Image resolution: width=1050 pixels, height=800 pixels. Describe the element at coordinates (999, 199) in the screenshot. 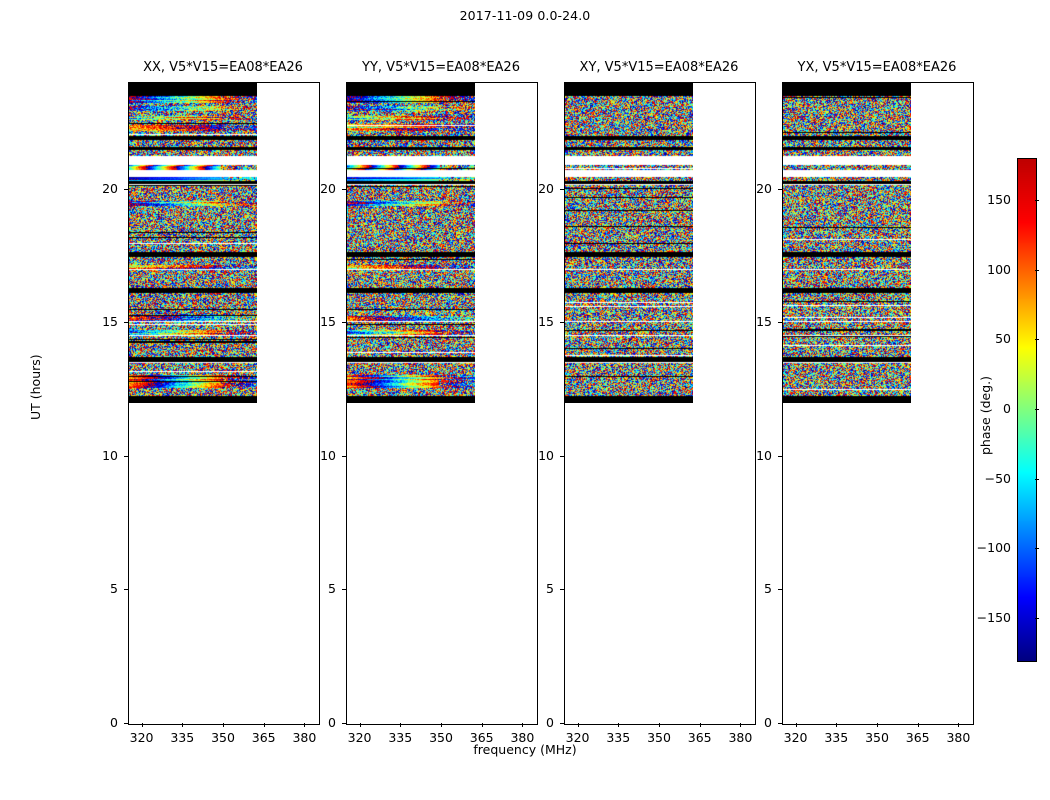

I see `colorbar-tick-label: 150` at that location.